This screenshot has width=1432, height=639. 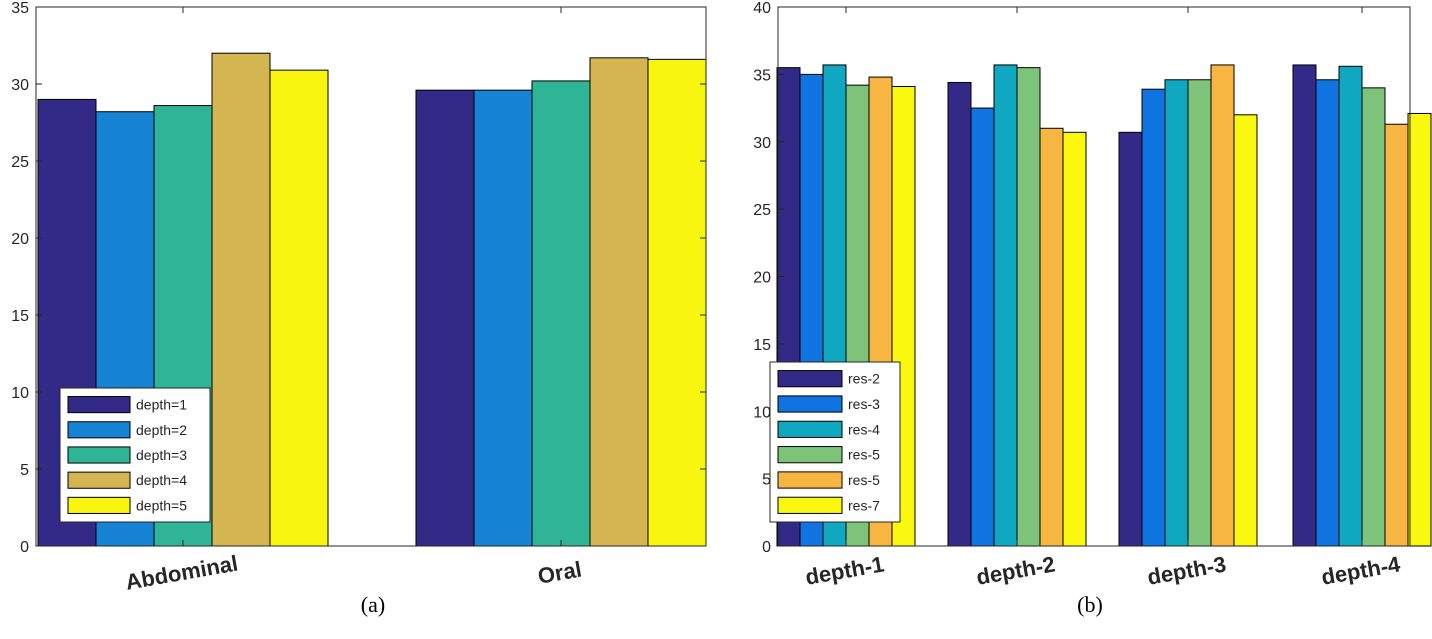 I want to click on x-tick-label-depth-3: depth-3, so click(x=1186, y=570).